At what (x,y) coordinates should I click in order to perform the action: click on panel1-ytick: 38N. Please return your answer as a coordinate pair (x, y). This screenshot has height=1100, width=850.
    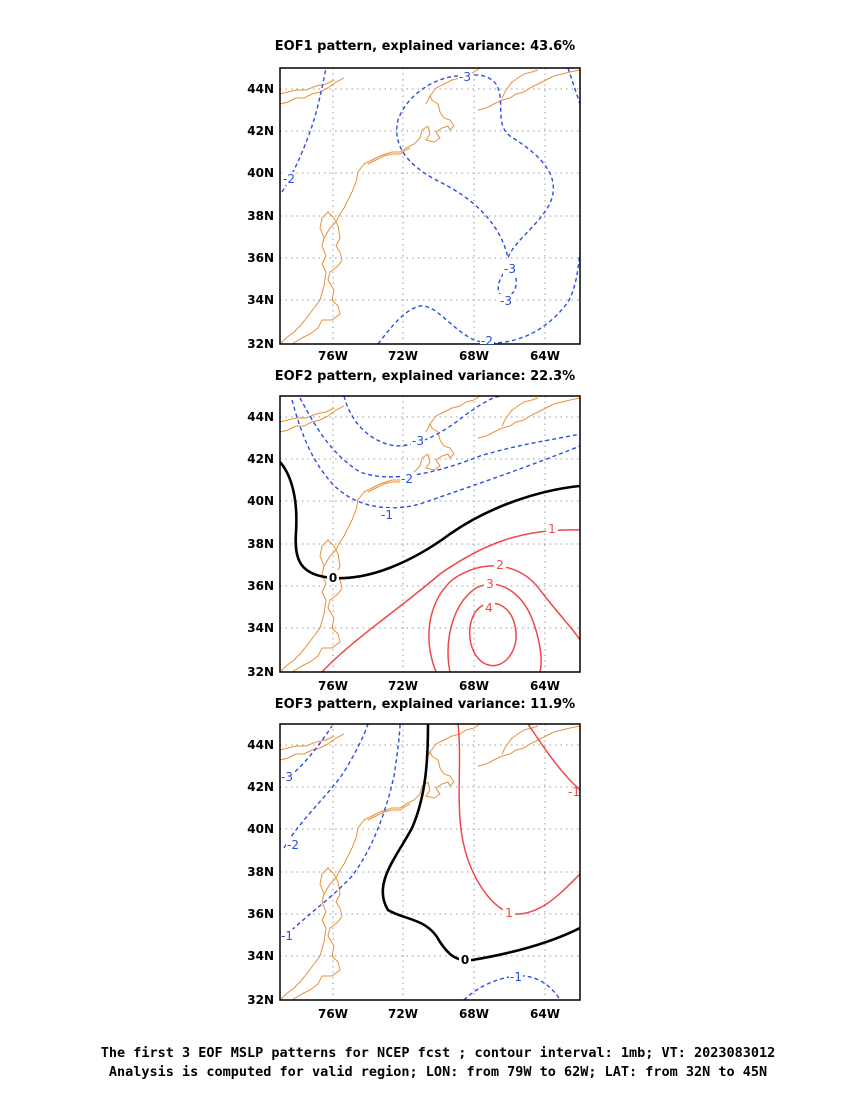
    Looking at the image, I should click on (260, 216).